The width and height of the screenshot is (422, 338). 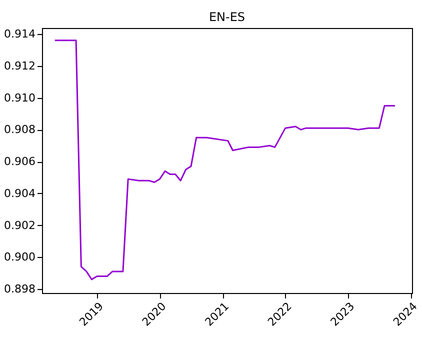 I want to click on y-tick-label: 0.914, so click(x=20, y=34).